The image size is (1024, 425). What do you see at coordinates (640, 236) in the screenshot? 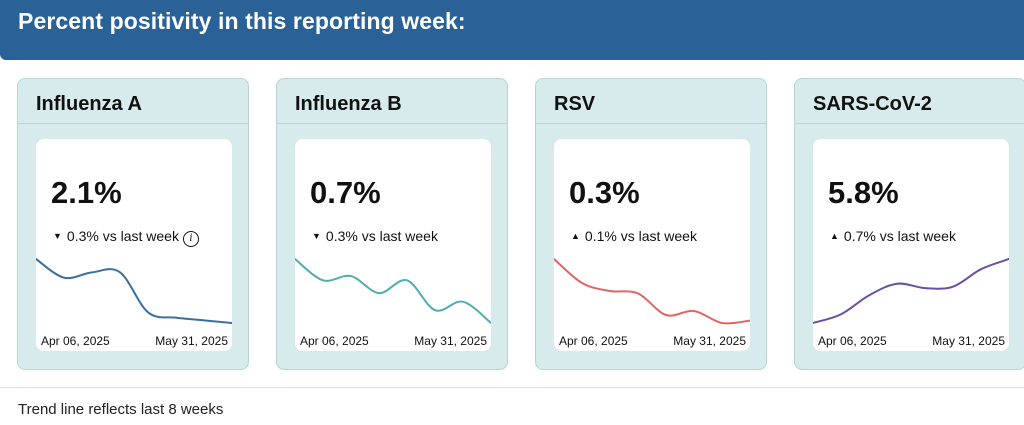
I see `week-change-text: 0.1% vs last week` at bounding box center [640, 236].